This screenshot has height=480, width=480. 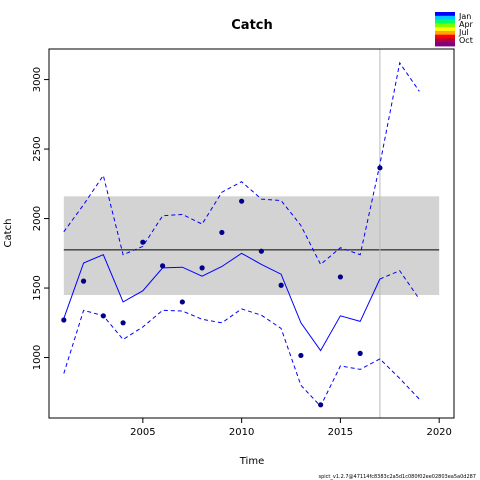 What do you see at coordinates (340, 432) in the screenshot?
I see `x-tick-label: 2015` at bounding box center [340, 432].